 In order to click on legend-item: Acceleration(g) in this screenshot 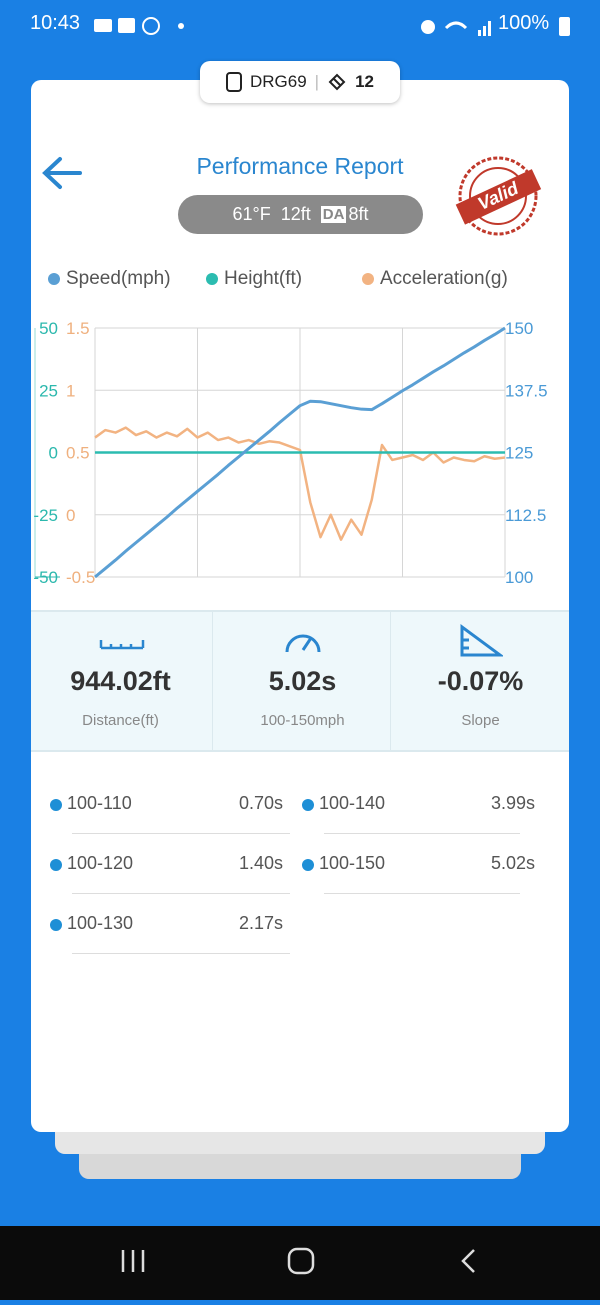, I will do `click(435, 279)`.